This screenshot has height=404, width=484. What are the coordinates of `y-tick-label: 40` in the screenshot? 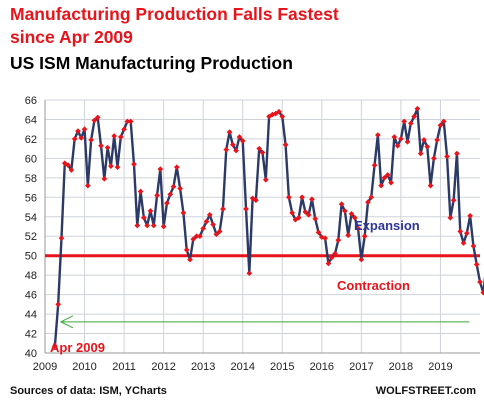 It's located at (31, 354).